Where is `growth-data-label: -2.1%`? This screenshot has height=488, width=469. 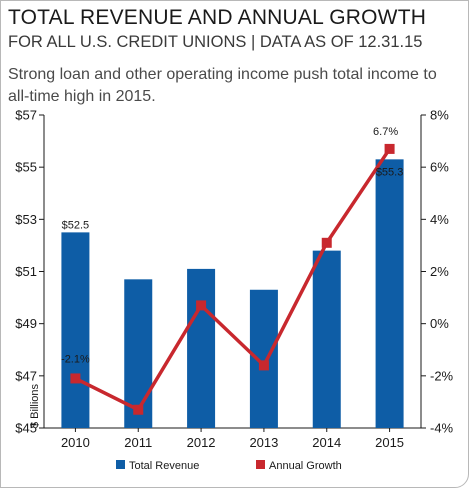
growth-data-label: -2.1% is located at coordinates (75, 359).